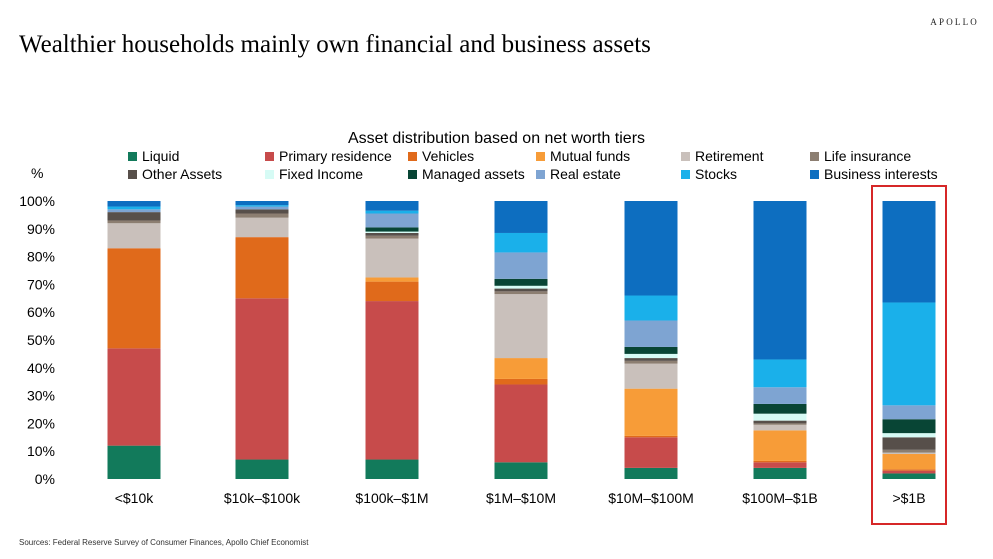 Image resolution: width=993 pixels, height=559 pixels. What do you see at coordinates (37, 173) in the screenshot?
I see `y-axis-label: %` at bounding box center [37, 173].